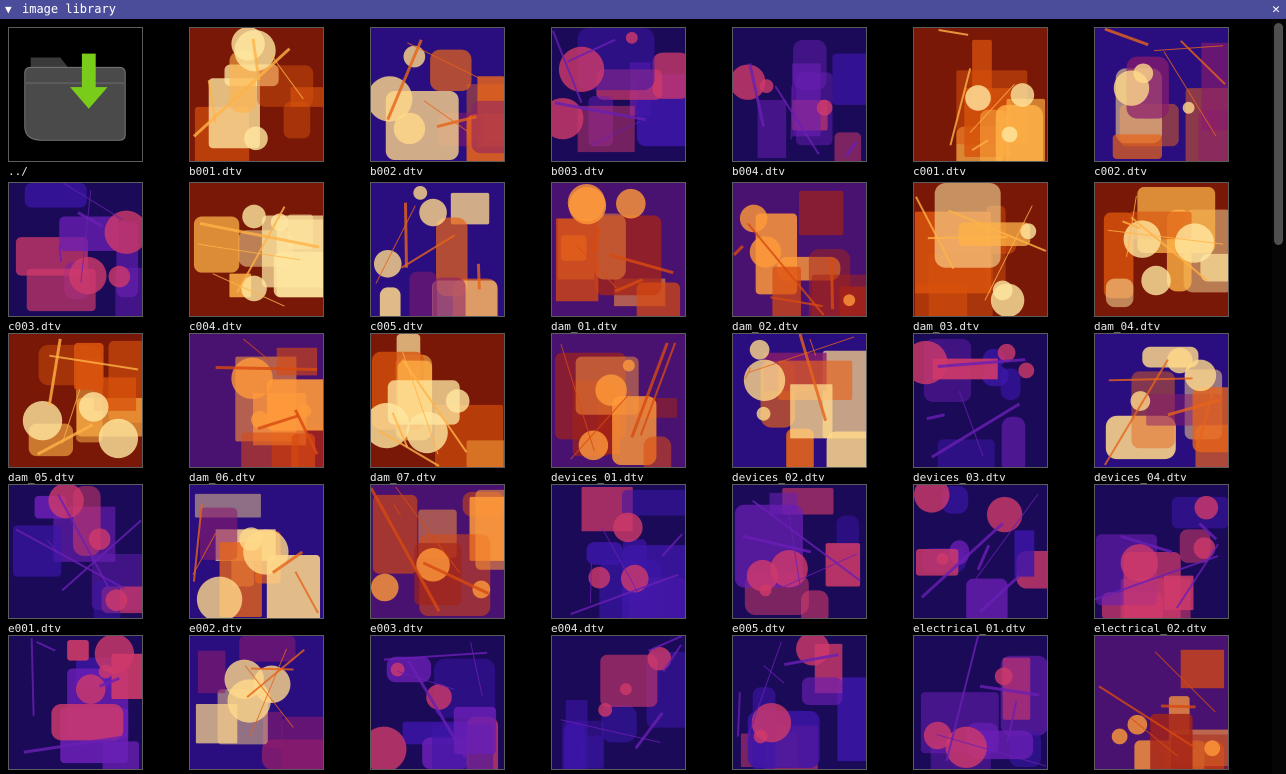 The height and width of the screenshot is (774, 1286). What do you see at coordinates (75, 94) in the screenshot?
I see `folder-download-icon` at bounding box center [75, 94].